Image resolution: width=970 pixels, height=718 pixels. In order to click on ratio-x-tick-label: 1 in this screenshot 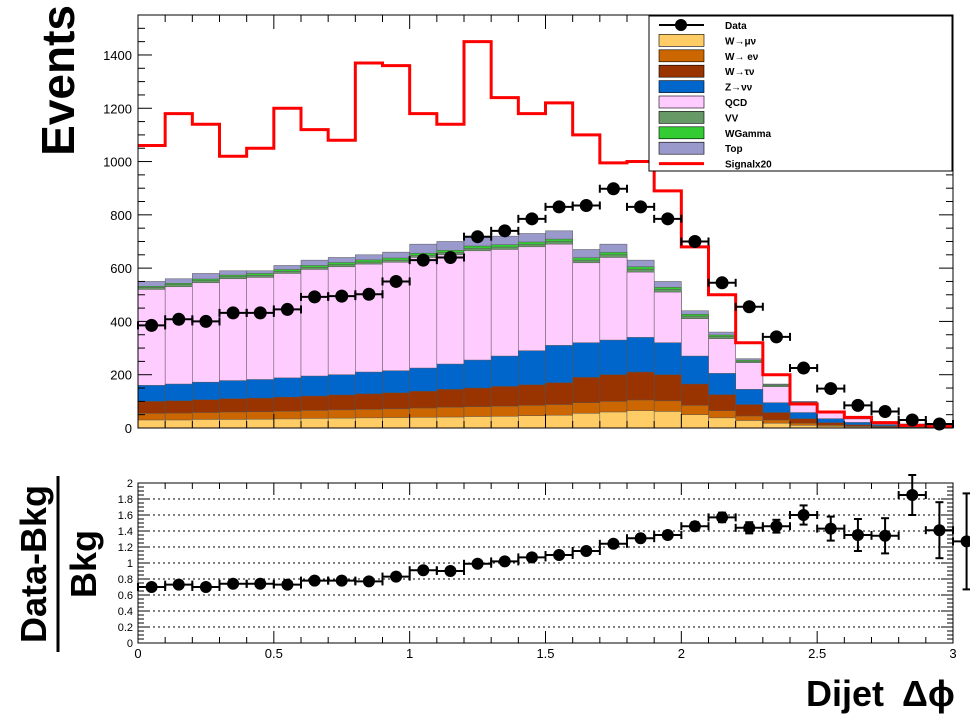, I will do `click(409, 653)`.